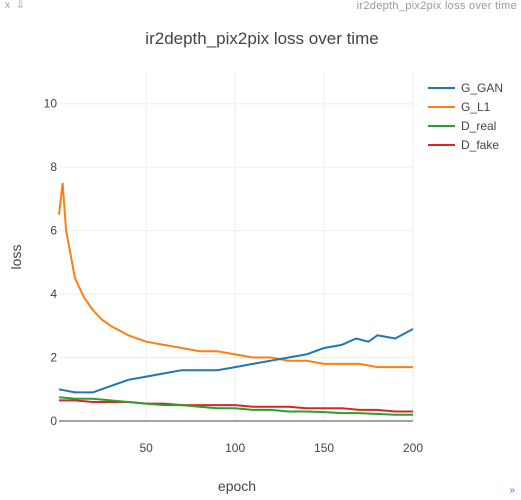  I want to click on y-tick-label: 6, so click(53, 231).